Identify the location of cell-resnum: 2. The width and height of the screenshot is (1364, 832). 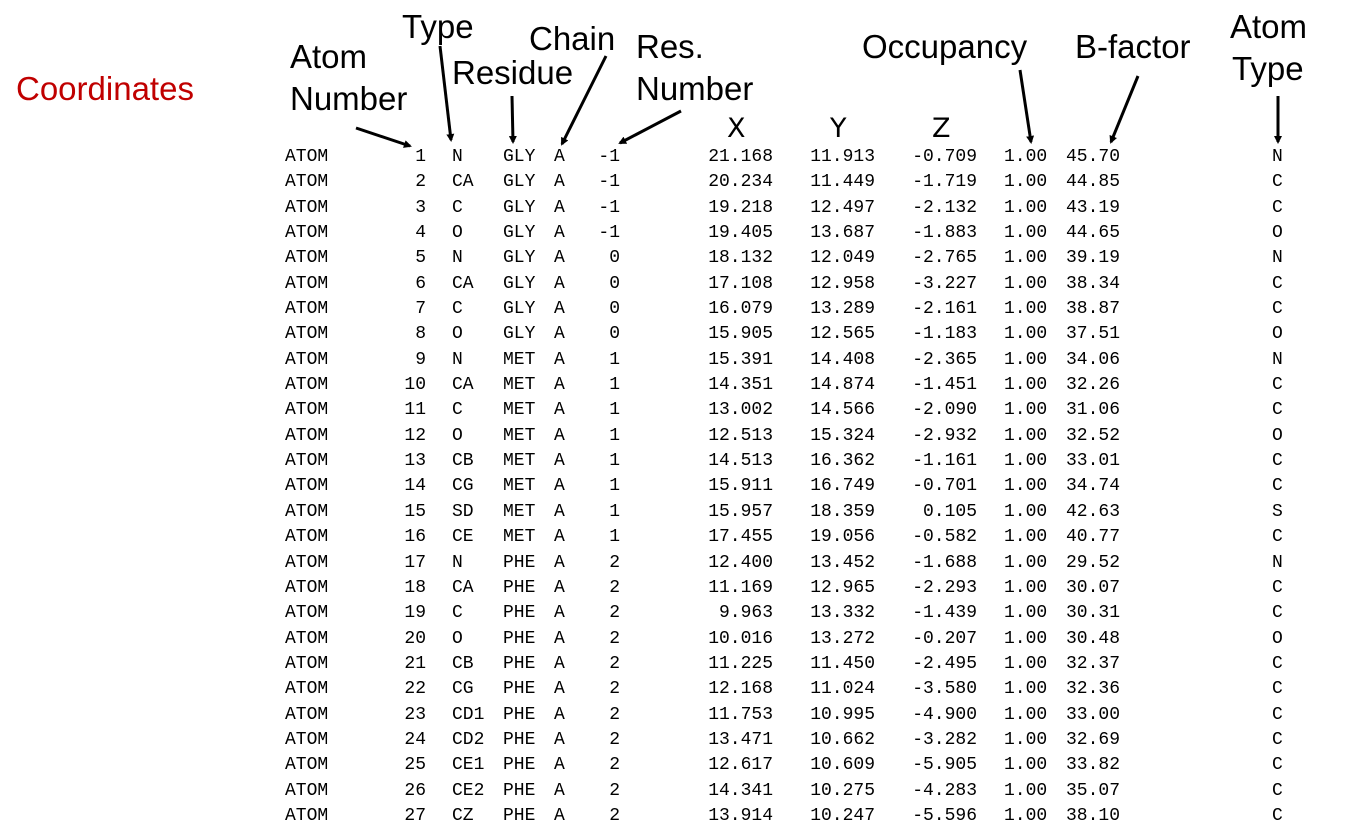
(614, 739).